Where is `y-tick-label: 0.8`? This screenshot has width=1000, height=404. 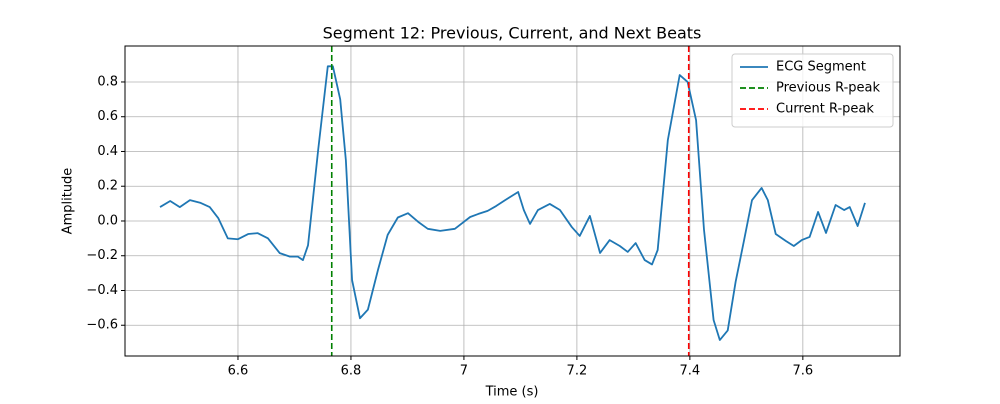 y-tick-label: 0.8 is located at coordinates (107, 81).